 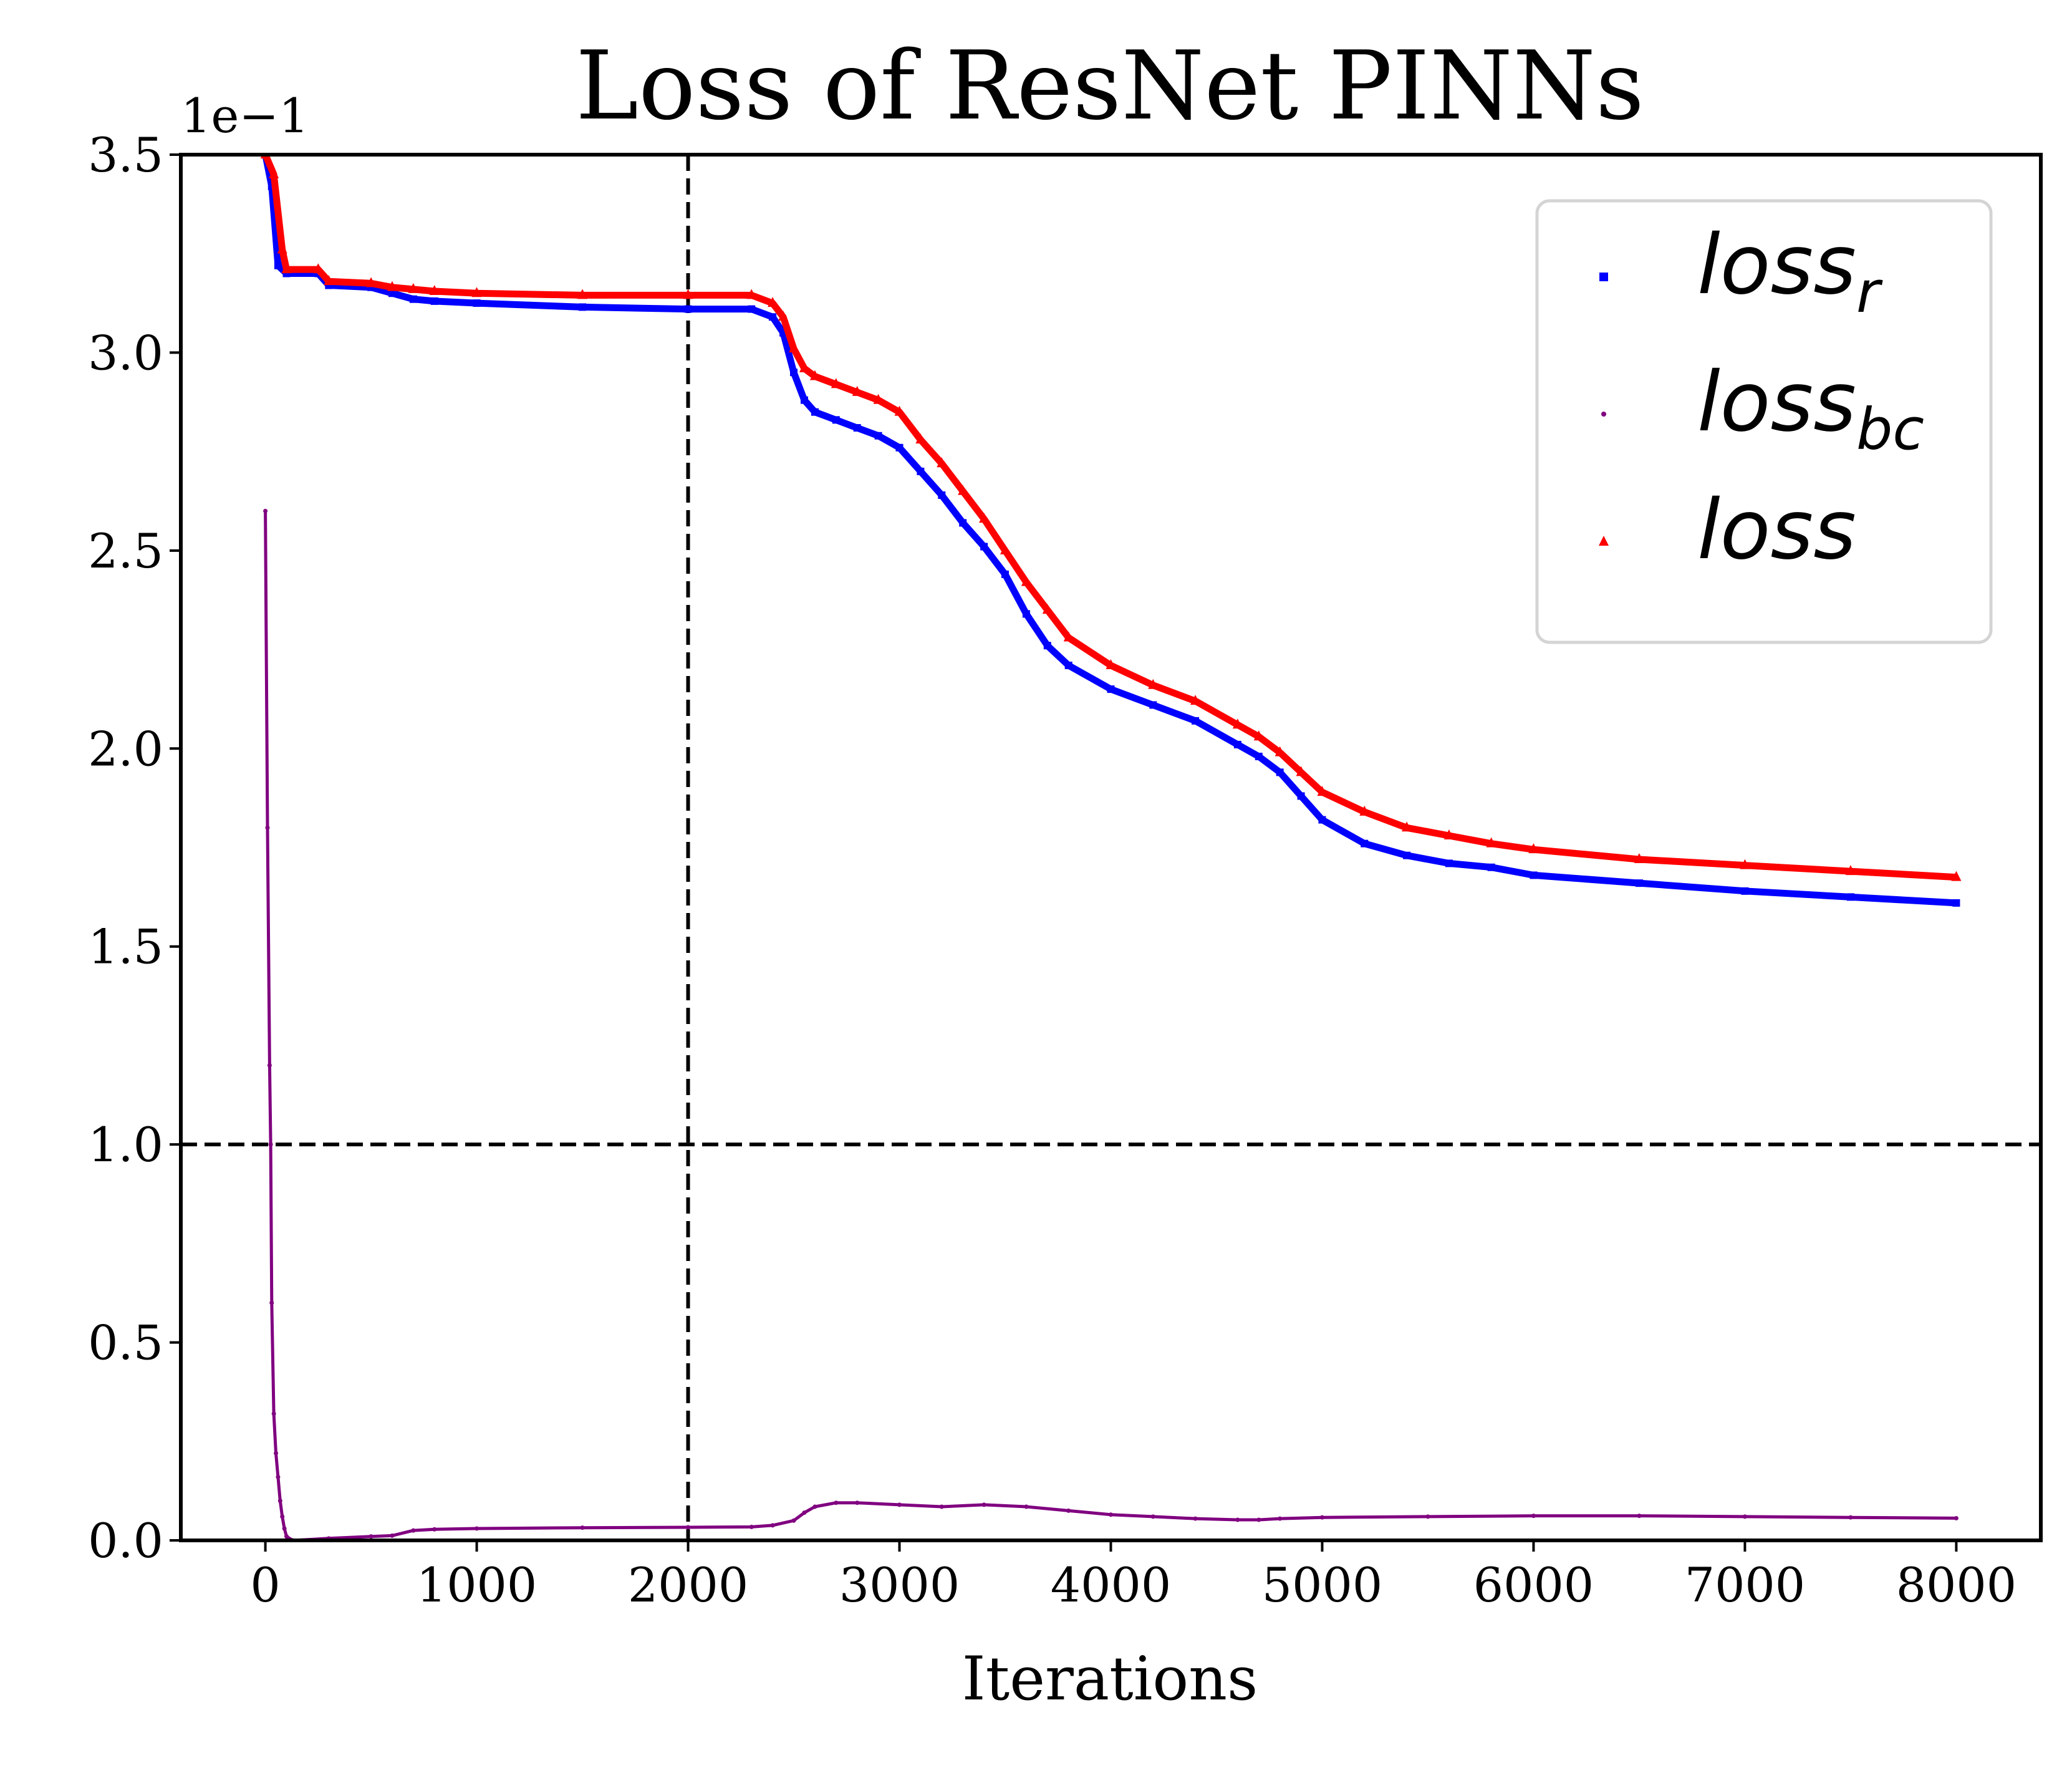 What do you see at coordinates (1533, 1585) in the screenshot?
I see `x-tick-label: 6000` at bounding box center [1533, 1585].